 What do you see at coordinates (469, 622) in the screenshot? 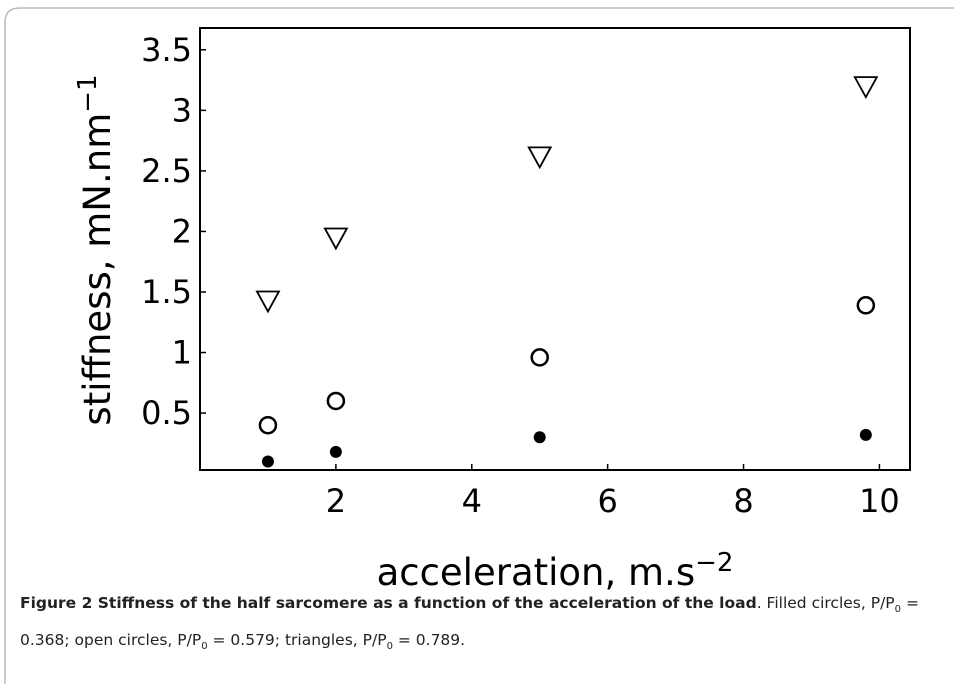
I see `caption-text: = 0.368; open circles, P/P` at bounding box center [469, 622].